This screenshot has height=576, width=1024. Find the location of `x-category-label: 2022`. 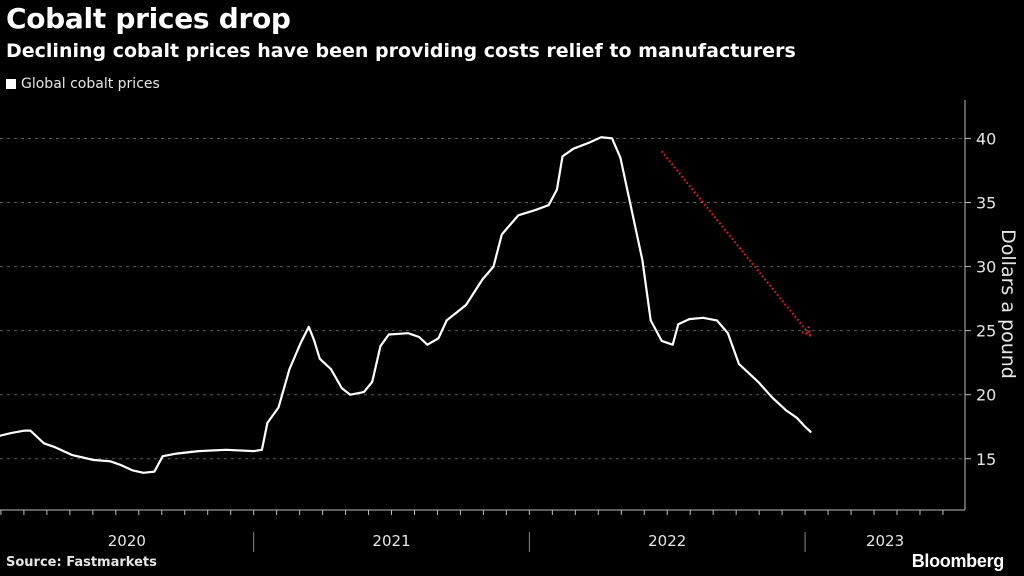

x-category-label: 2022 is located at coordinates (667, 541).